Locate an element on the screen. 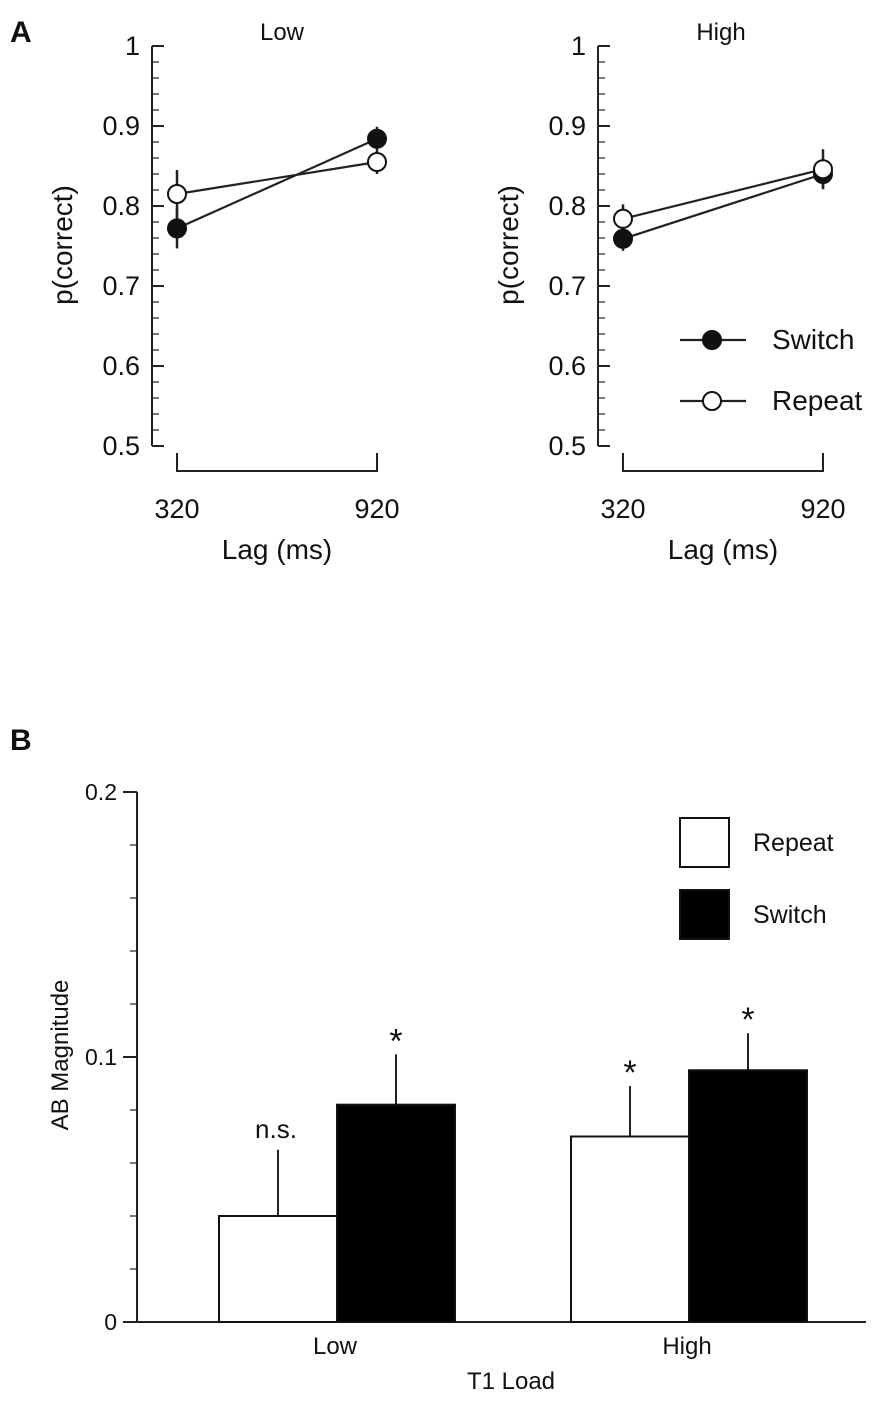  panel-label-a: A is located at coordinates (21, 32).